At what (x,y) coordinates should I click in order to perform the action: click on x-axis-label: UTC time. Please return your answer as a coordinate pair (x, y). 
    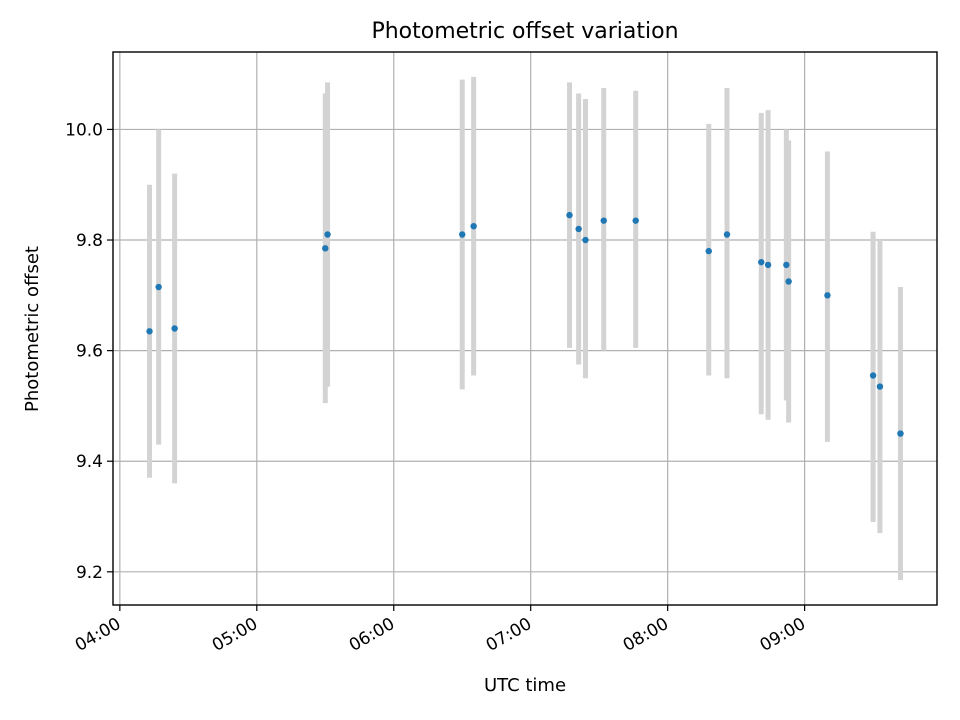
    Looking at the image, I should click on (525, 685).